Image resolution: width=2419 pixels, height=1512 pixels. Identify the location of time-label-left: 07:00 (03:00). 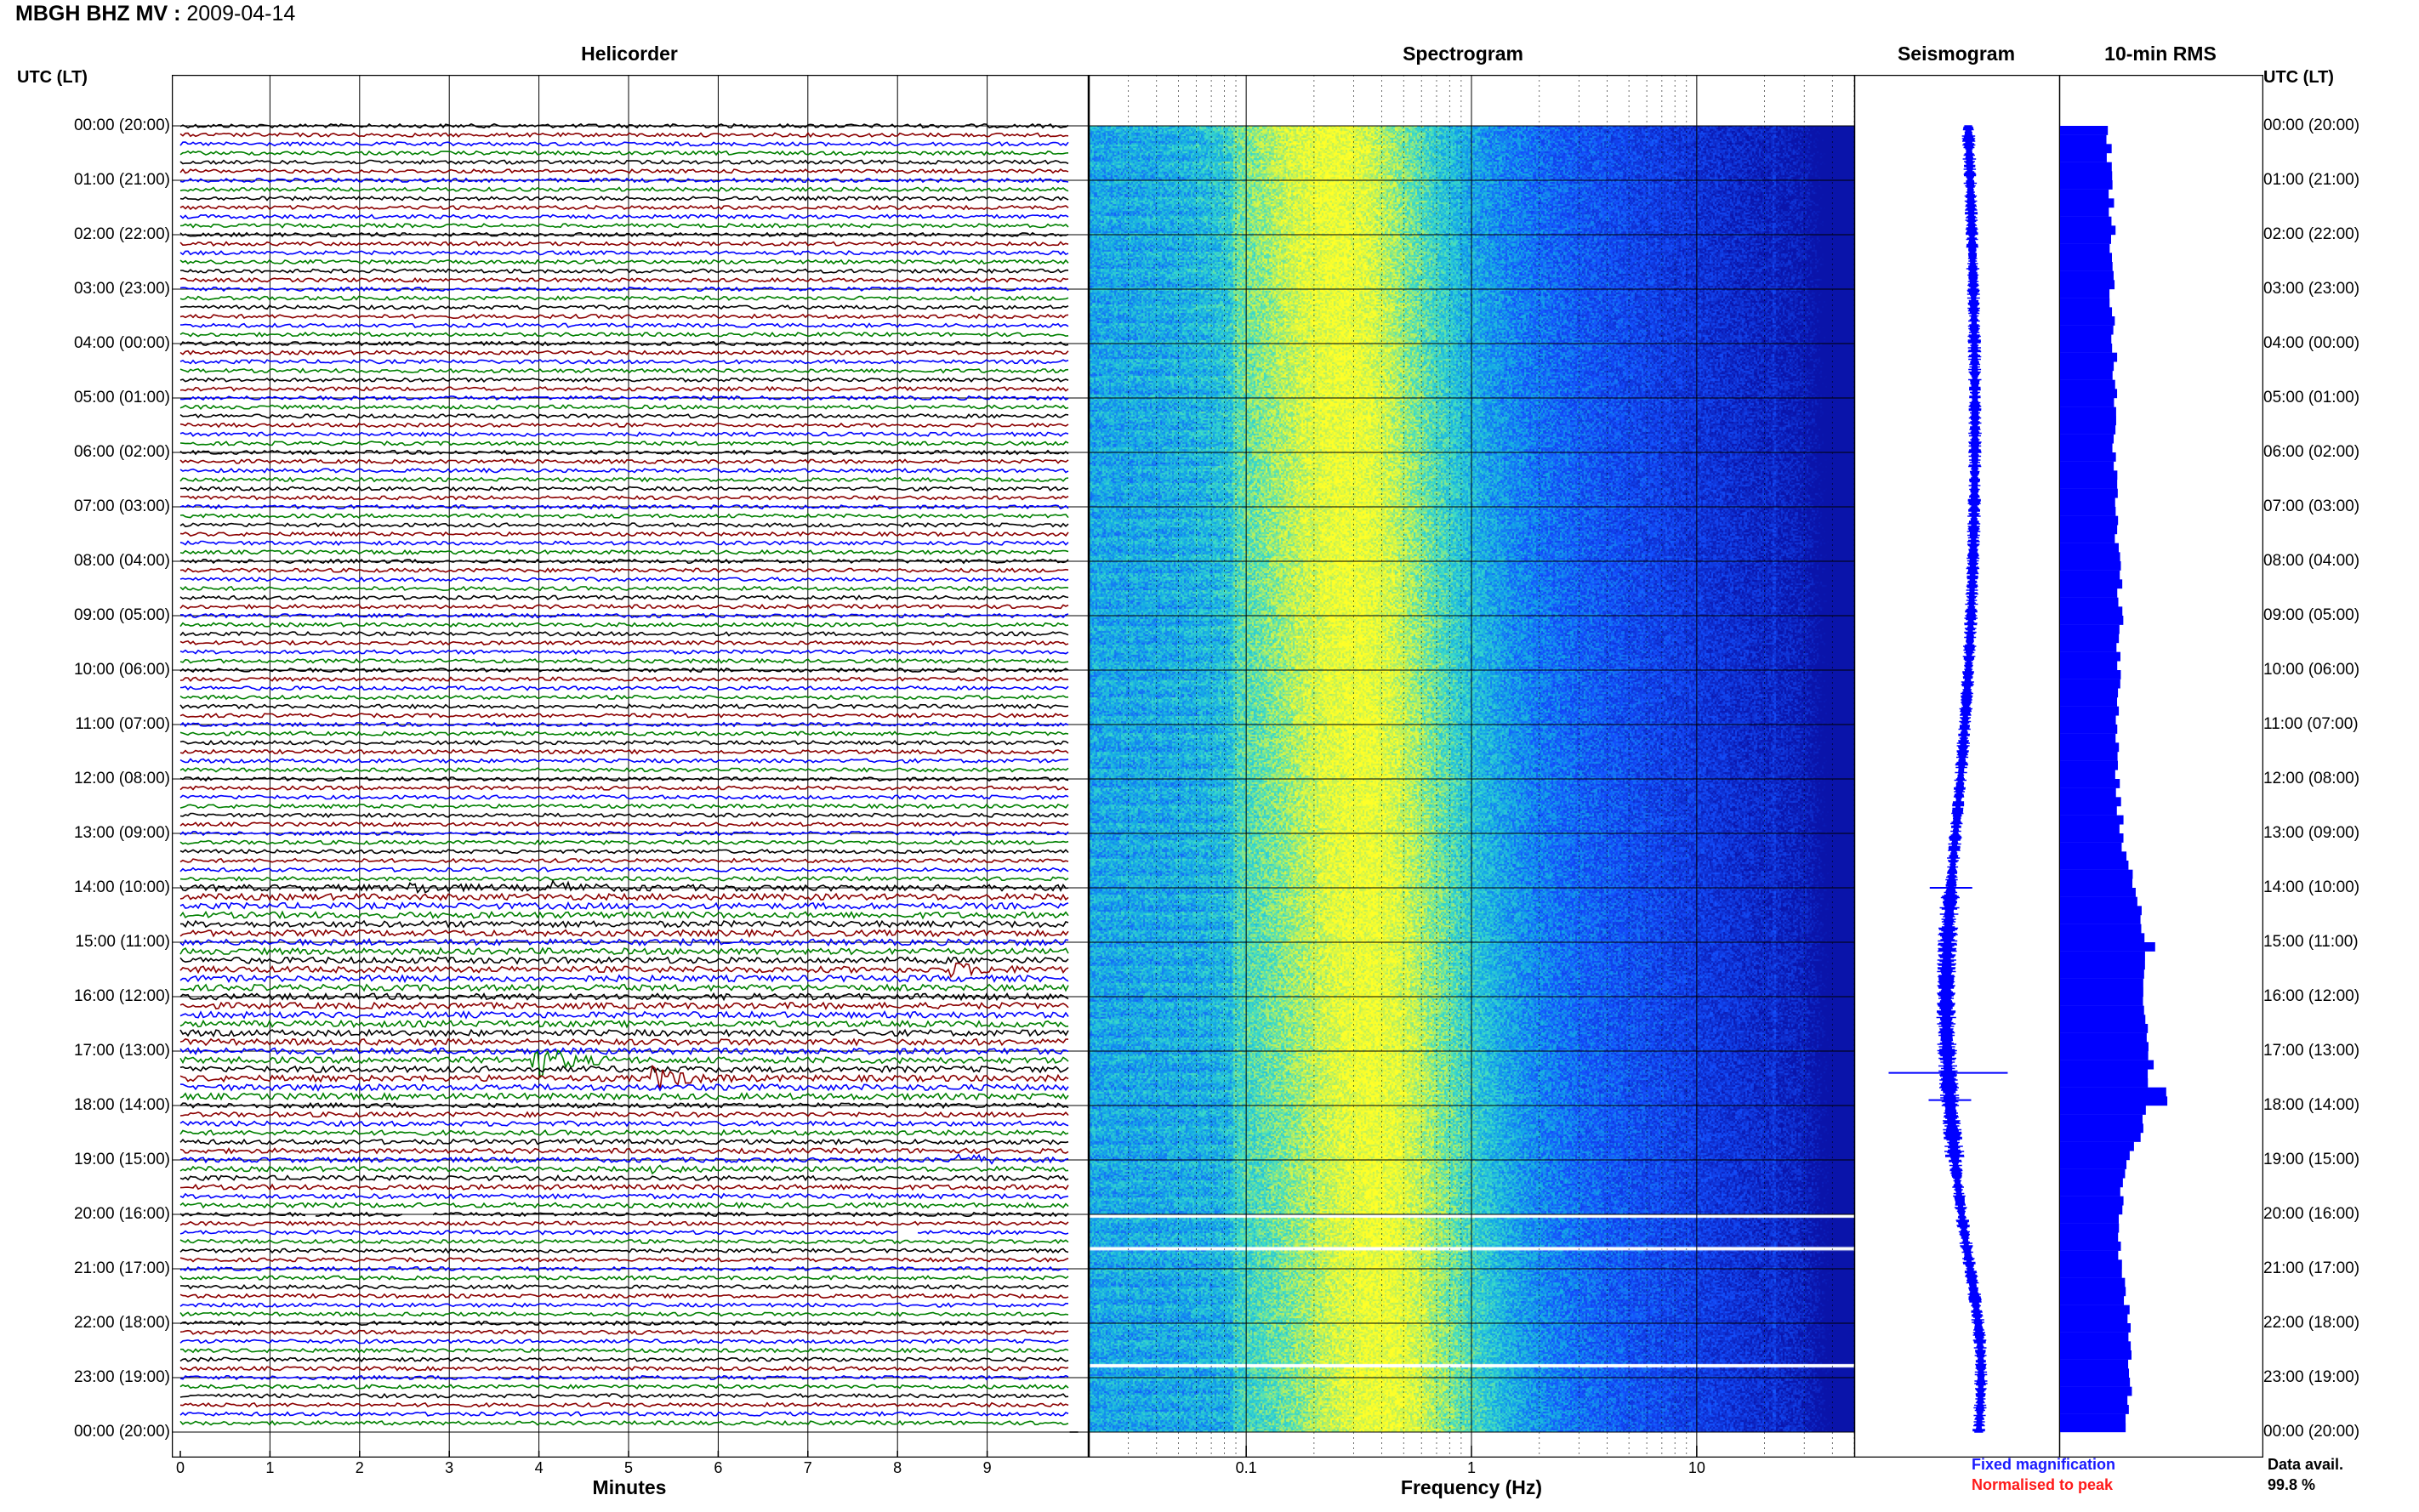
(121, 506).